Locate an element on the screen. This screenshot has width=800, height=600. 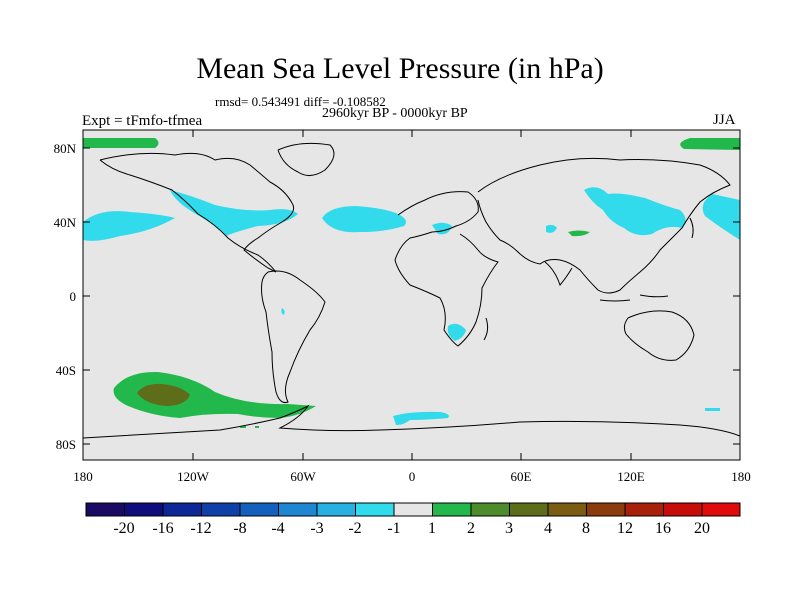
colorbar-label: 20 is located at coordinates (702, 528).